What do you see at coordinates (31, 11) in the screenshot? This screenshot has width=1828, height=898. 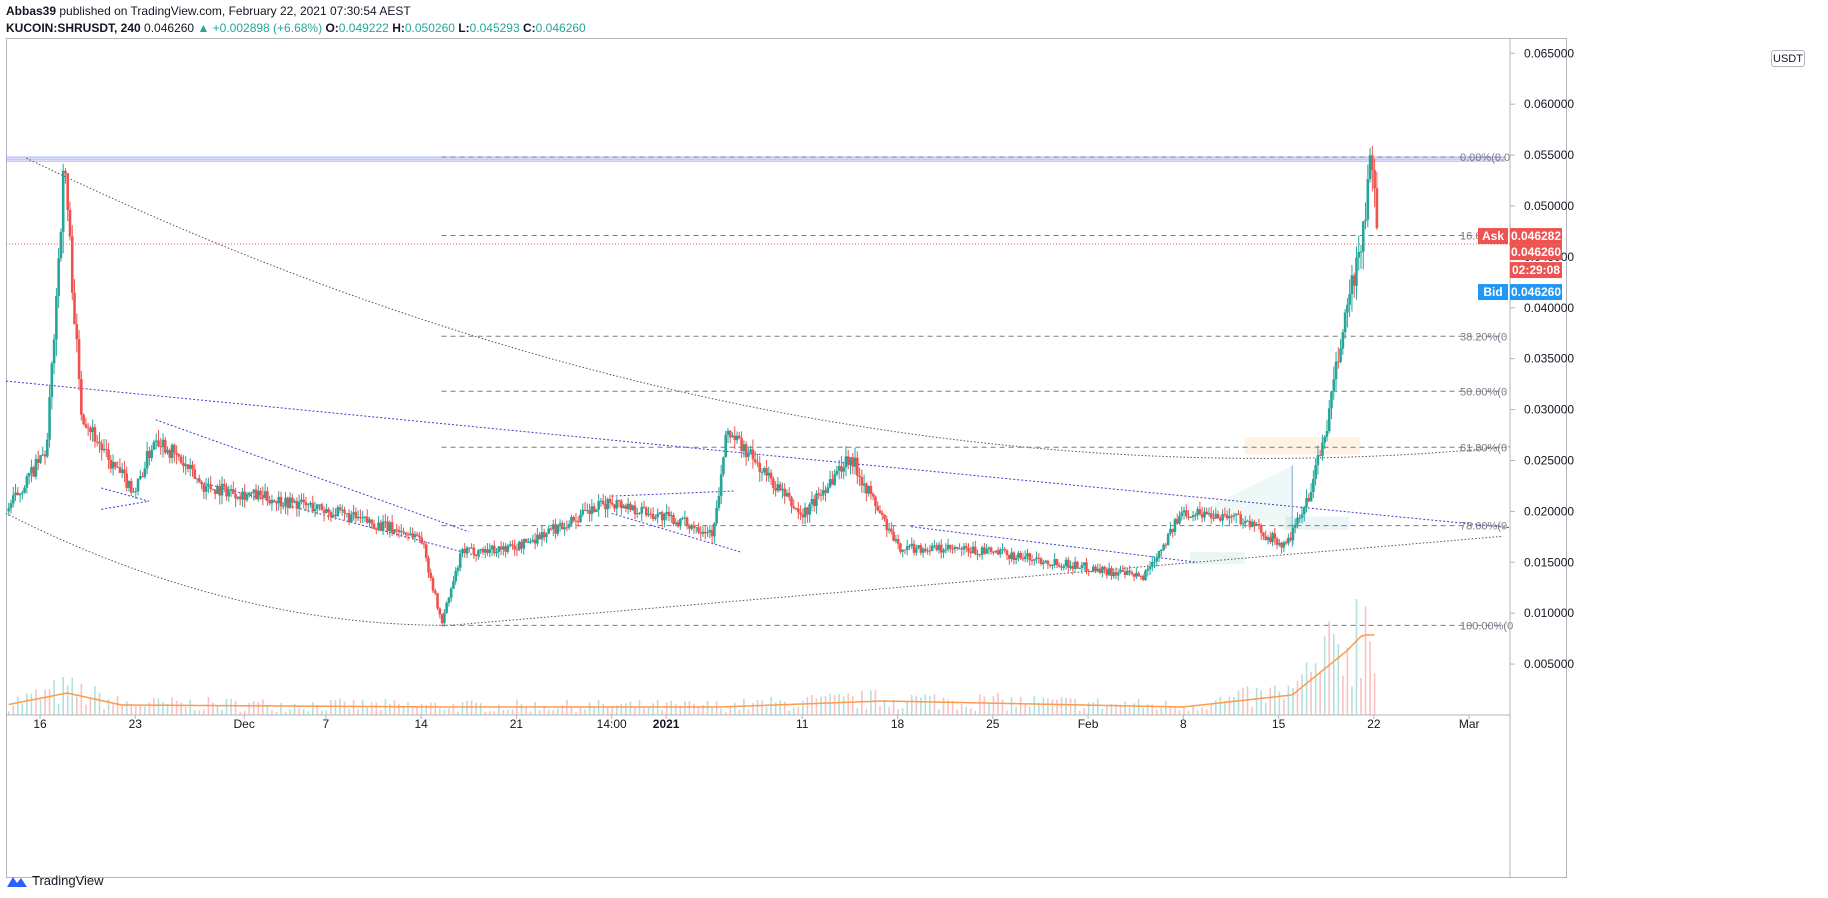 I see `publisher-name: Abbas39` at bounding box center [31, 11].